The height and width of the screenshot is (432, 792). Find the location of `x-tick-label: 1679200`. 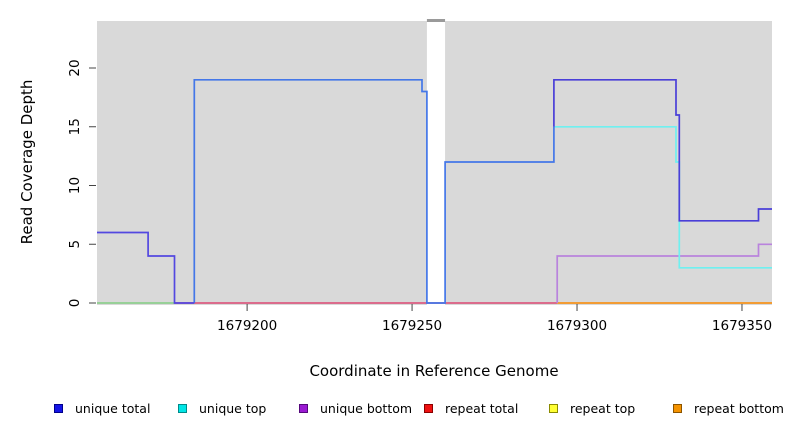

x-tick-label: 1679200 is located at coordinates (247, 326).